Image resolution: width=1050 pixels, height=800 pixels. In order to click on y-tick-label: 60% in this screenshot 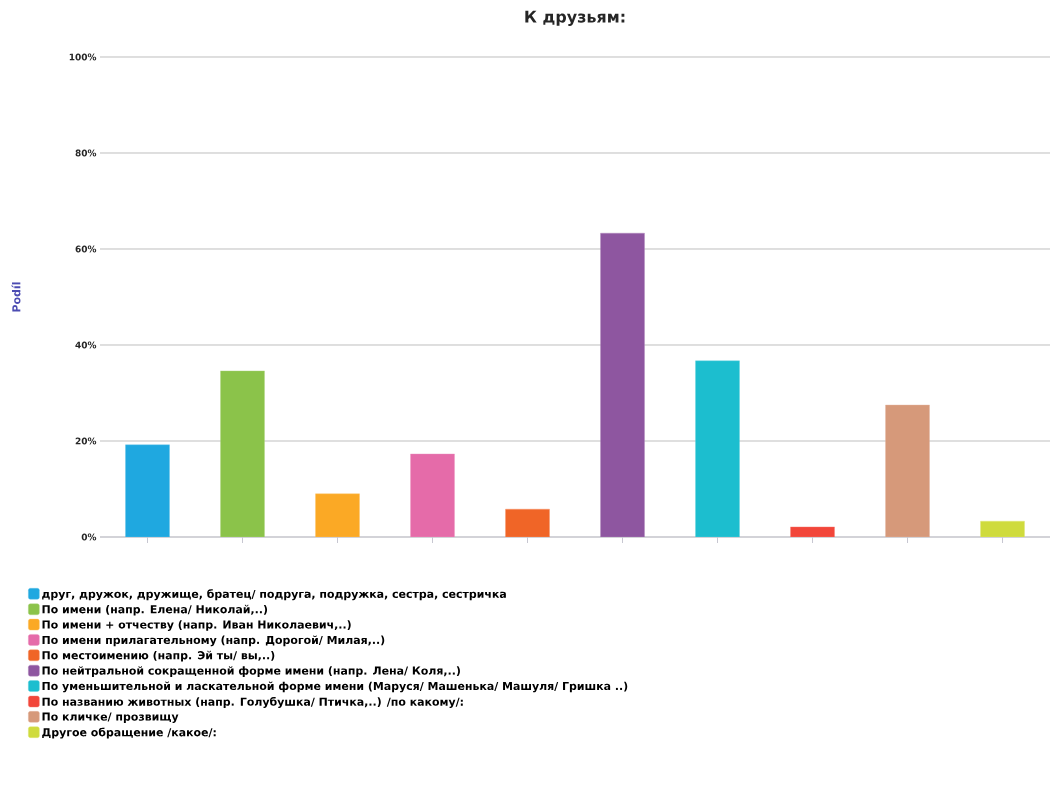, I will do `click(86, 249)`.